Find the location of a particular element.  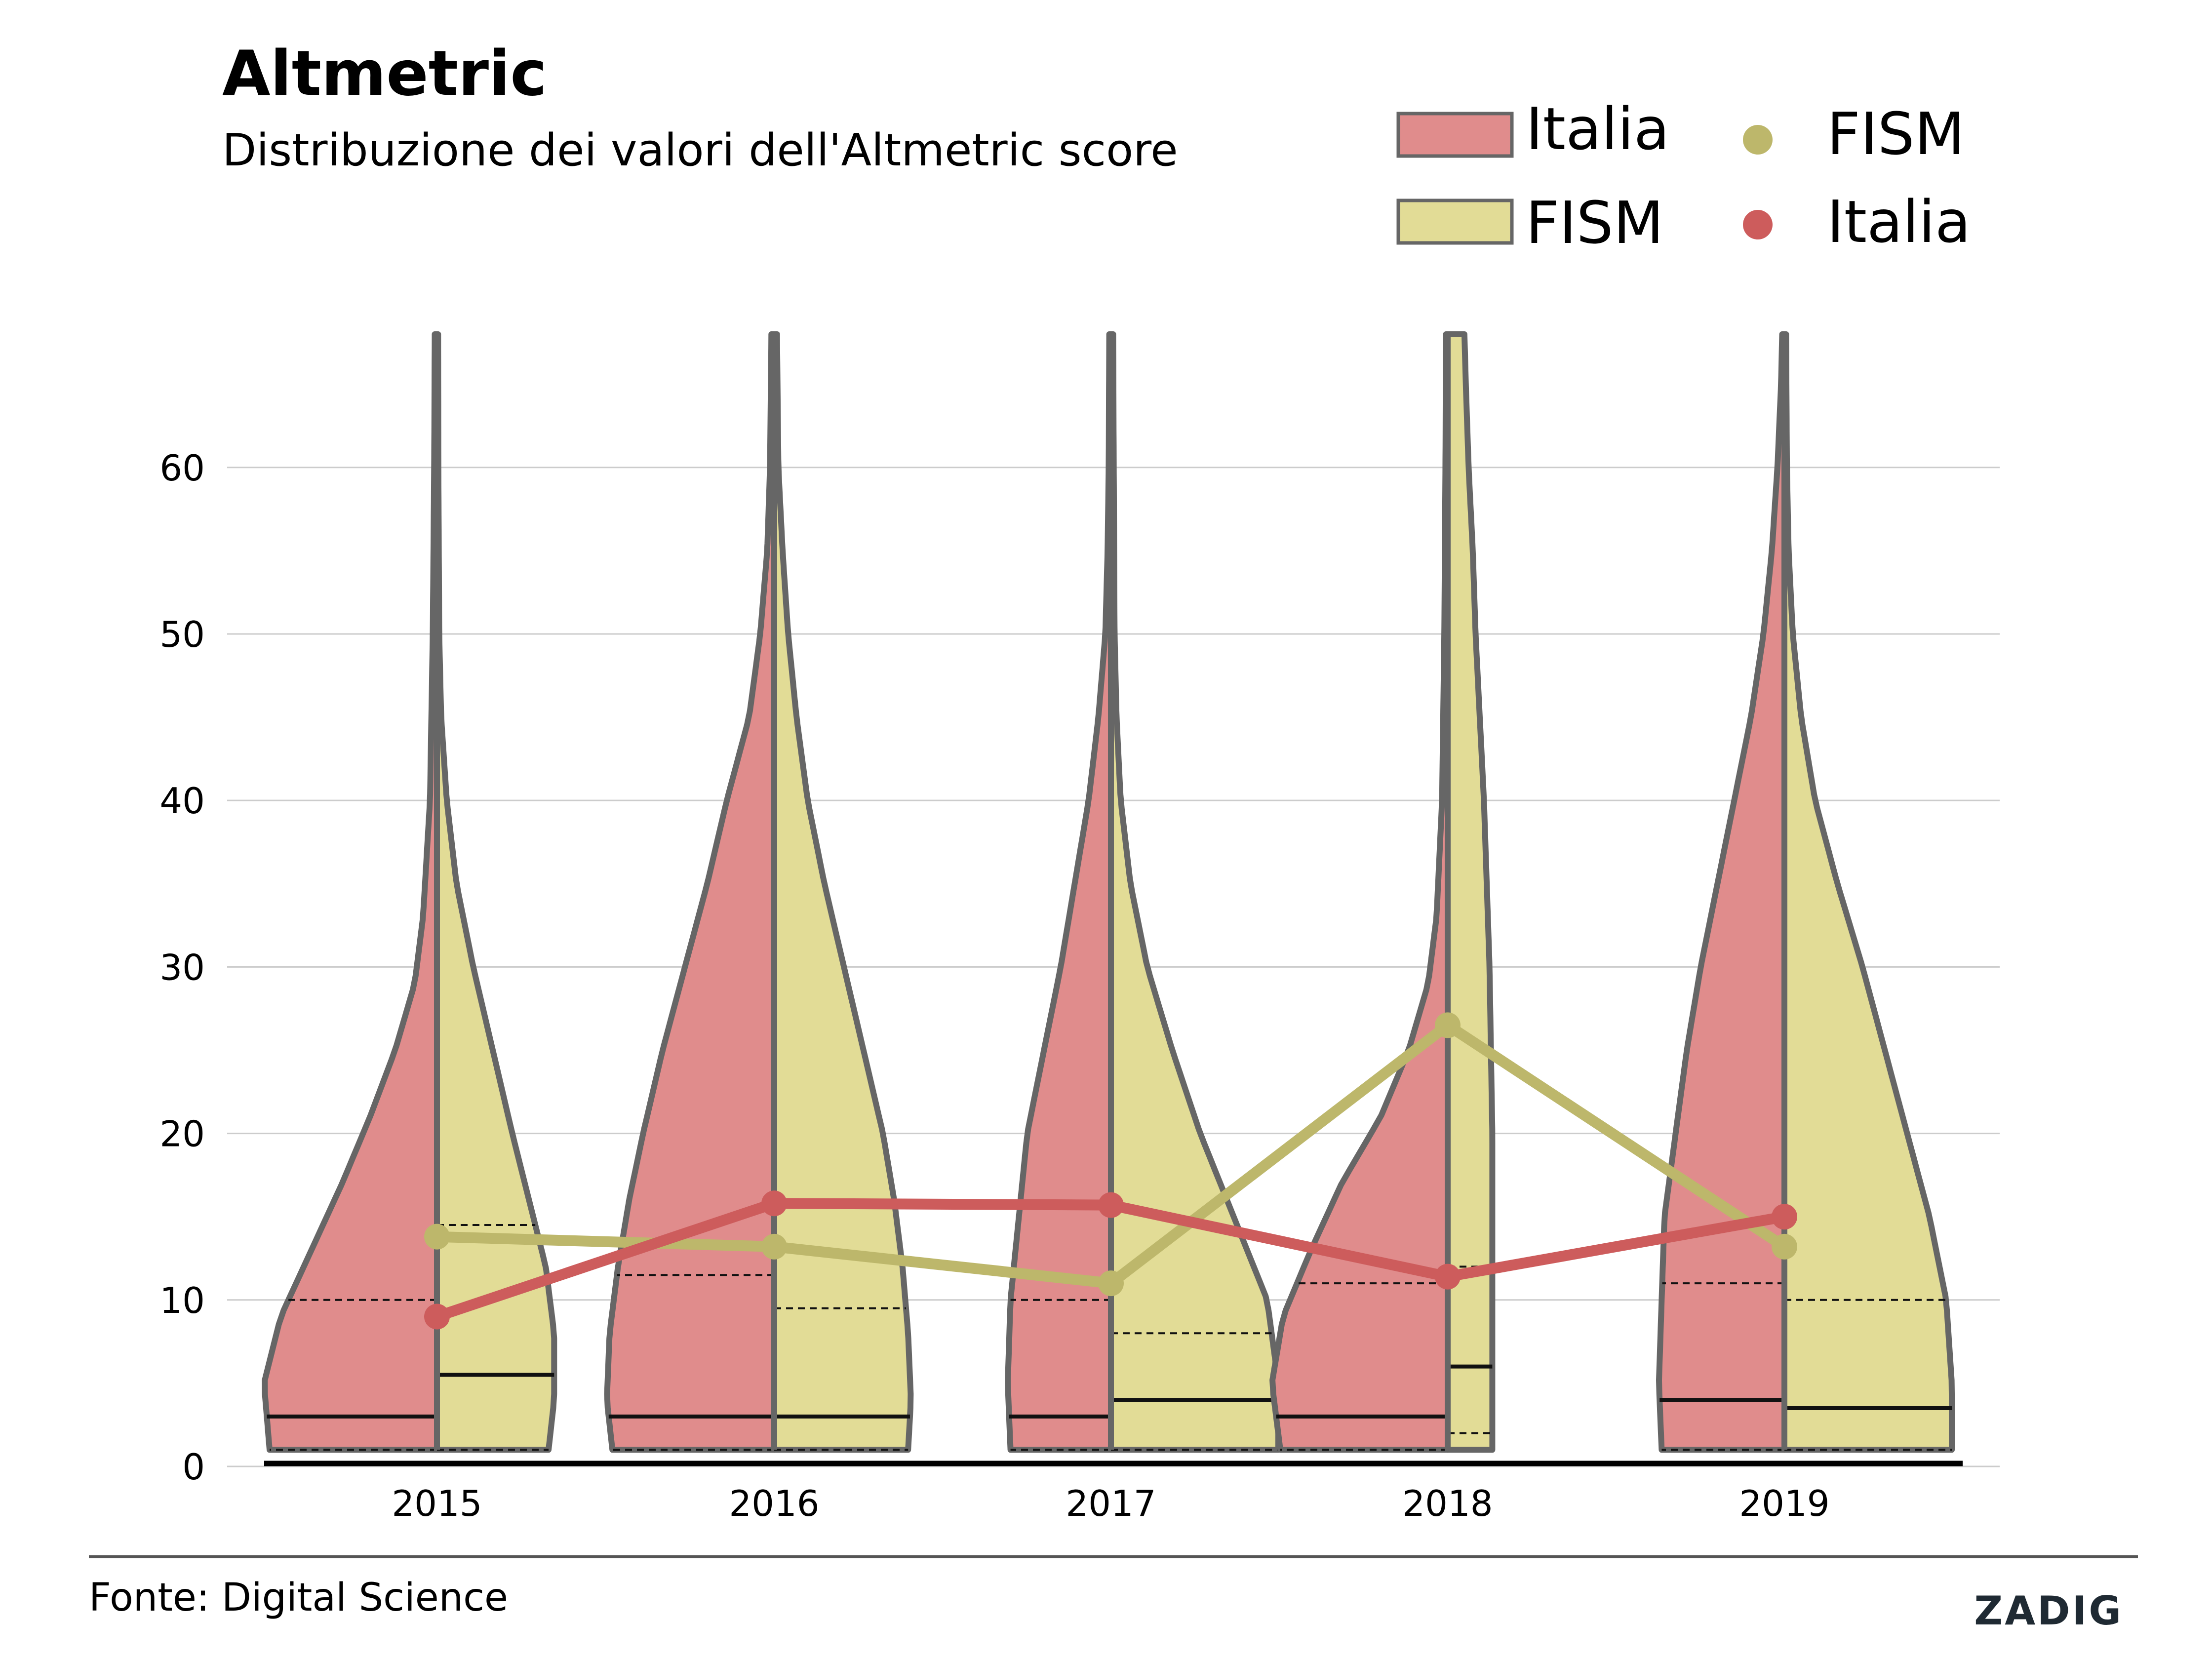

legend-label-italia-violin: Italia is located at coordinates (1598, 129).